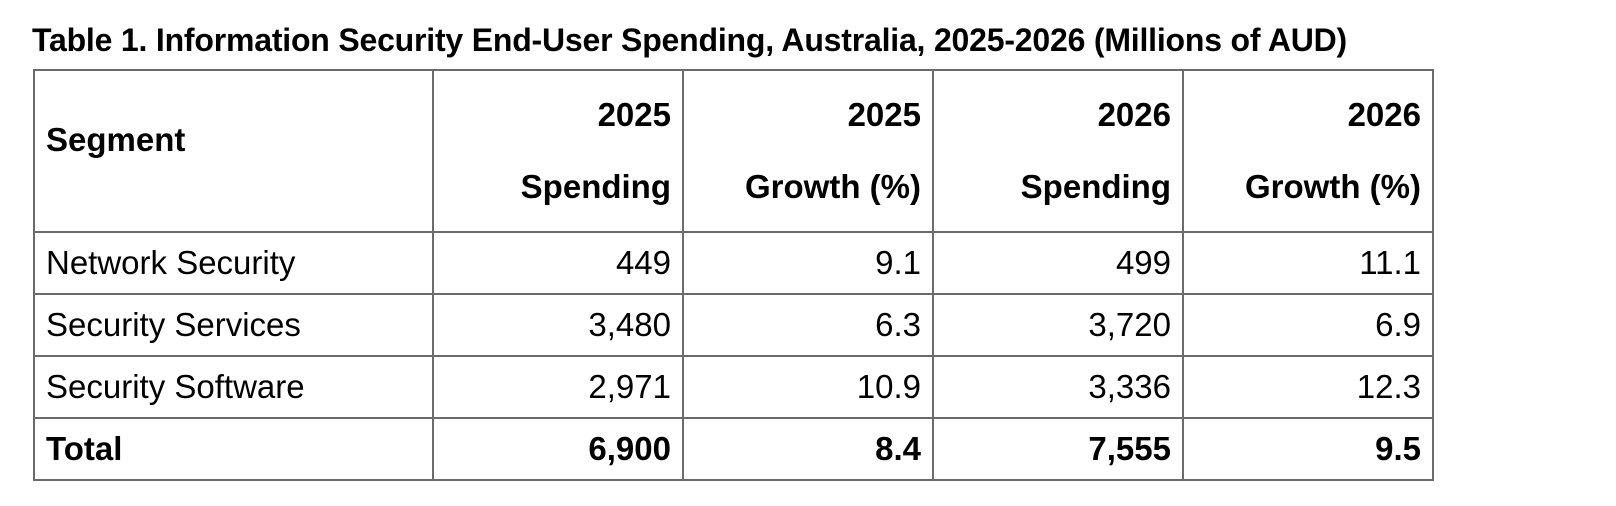  Describe the element at coordinates (1058, 325) in the screenshot. I see `spending-2026-cell: 3,720` at that location.